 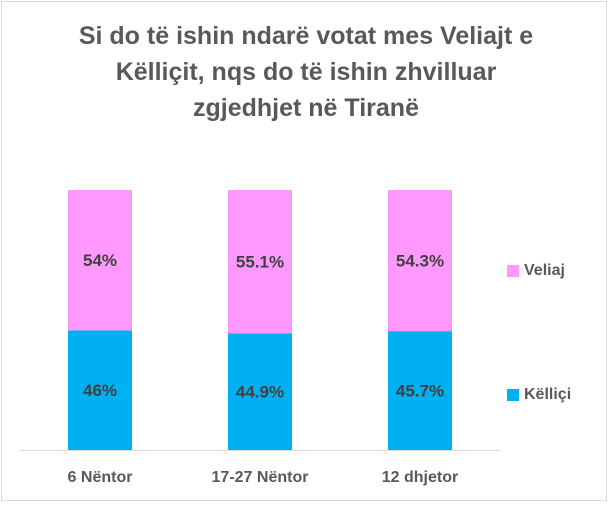 What do you see at coordinates (100, 477) in the screenshot?
I see `x-tick-label-0: 6 Nëntor` at bounding box center [100, 477].